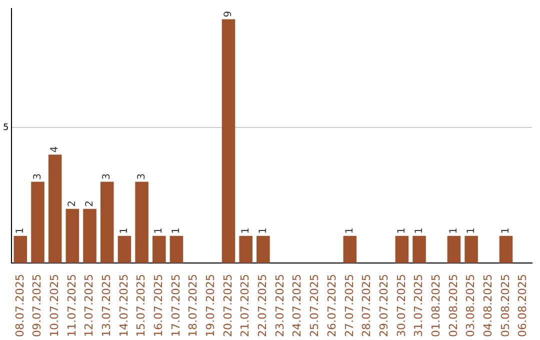 The height and width of the screenshot is (340, 540). Describe the element at coordinates (401, 306) in the screenshot. I see `x-tick-label: 30.07.2025` at that location.